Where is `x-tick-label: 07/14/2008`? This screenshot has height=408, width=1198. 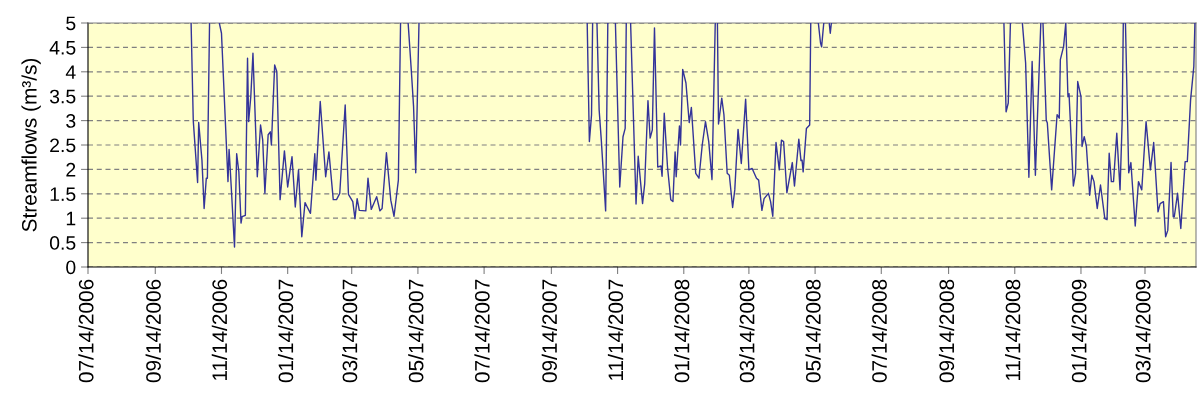 x-tick-label: 07/14/2008 is located at coordinates (879, 331).